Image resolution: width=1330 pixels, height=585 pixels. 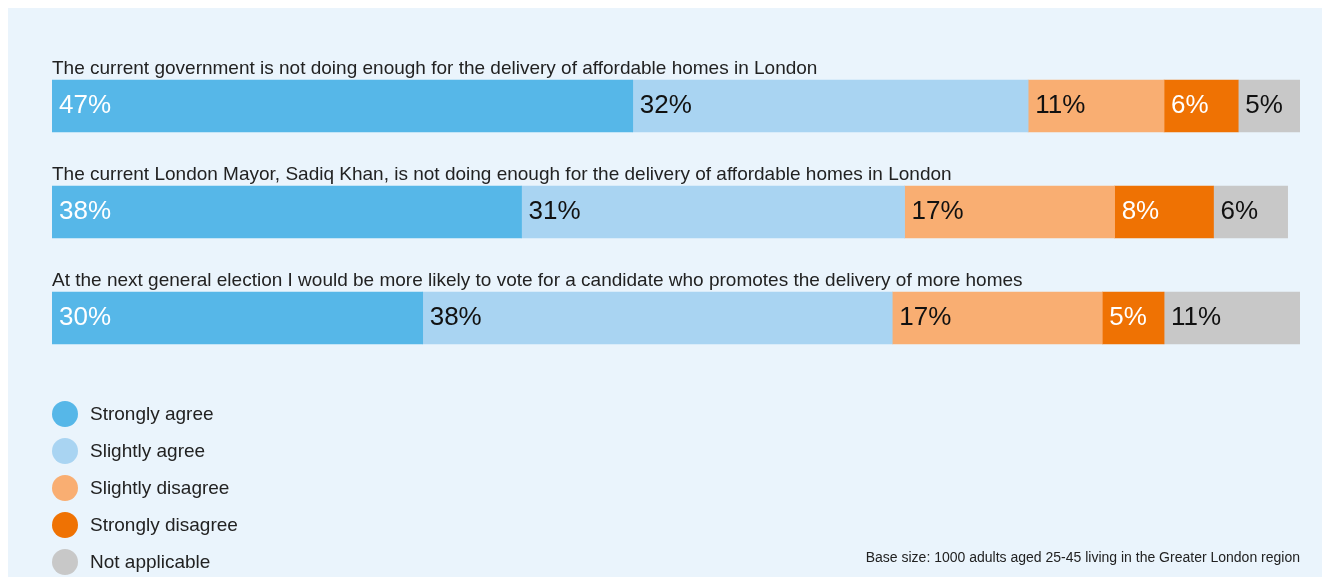 I want to click on legend-label: Strongly disagree, so click(x=164, y=524).